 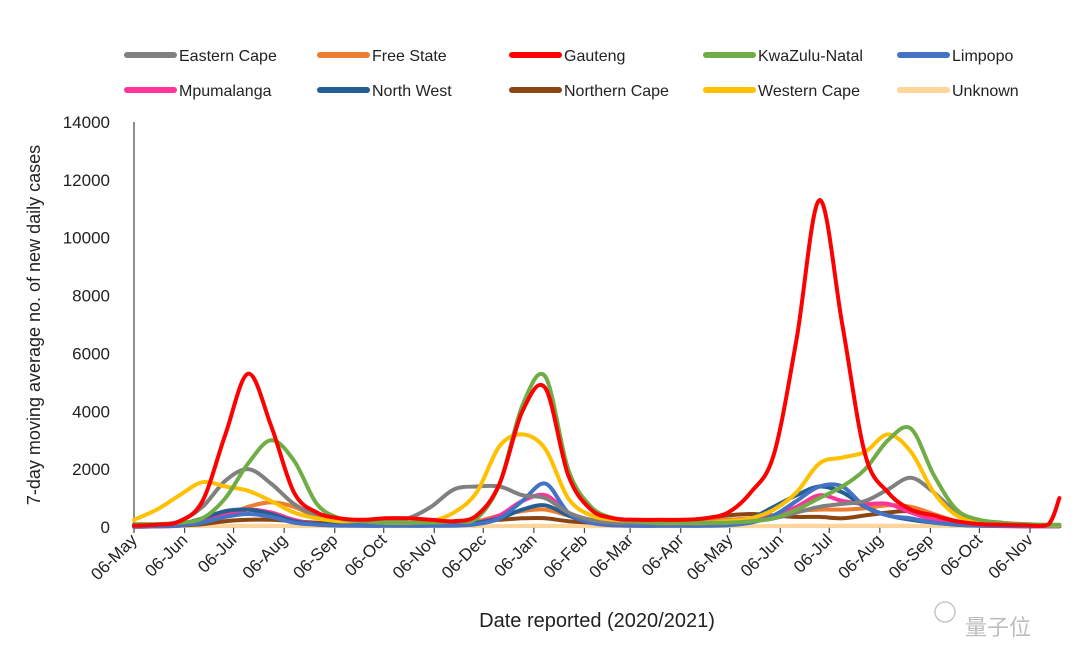 I want to click on legend-label: North West, so click(x=412, y=91).